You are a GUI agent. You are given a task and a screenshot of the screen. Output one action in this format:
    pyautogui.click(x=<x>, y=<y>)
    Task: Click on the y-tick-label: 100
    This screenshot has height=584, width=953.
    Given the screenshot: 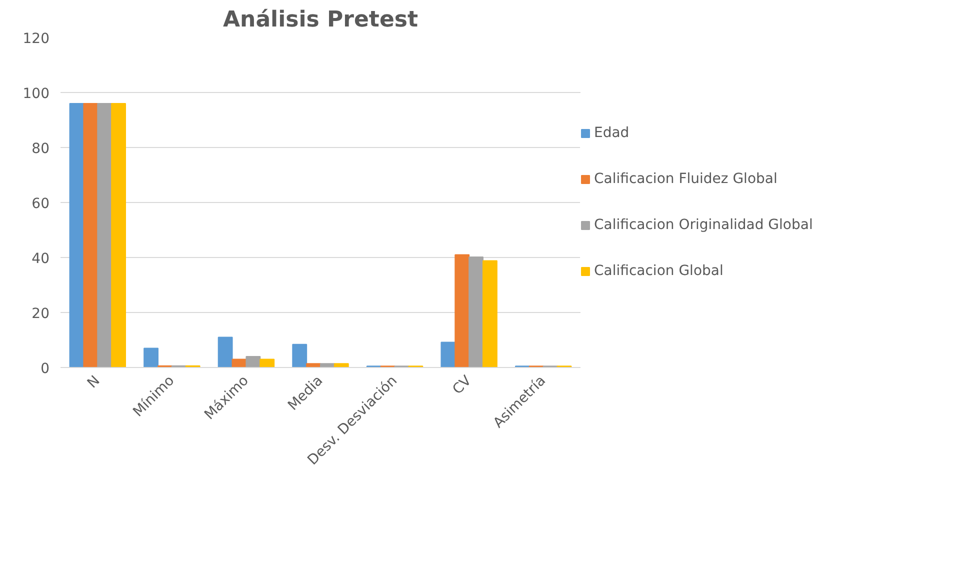 What is the action you would take?
    pyautogui.click(x=36, y=94)
    